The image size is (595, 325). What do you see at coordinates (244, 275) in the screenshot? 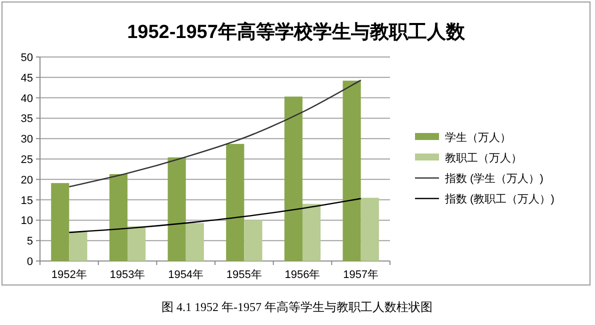
I see `x-tick-label: 1955年` at bounding box center [244, 275].